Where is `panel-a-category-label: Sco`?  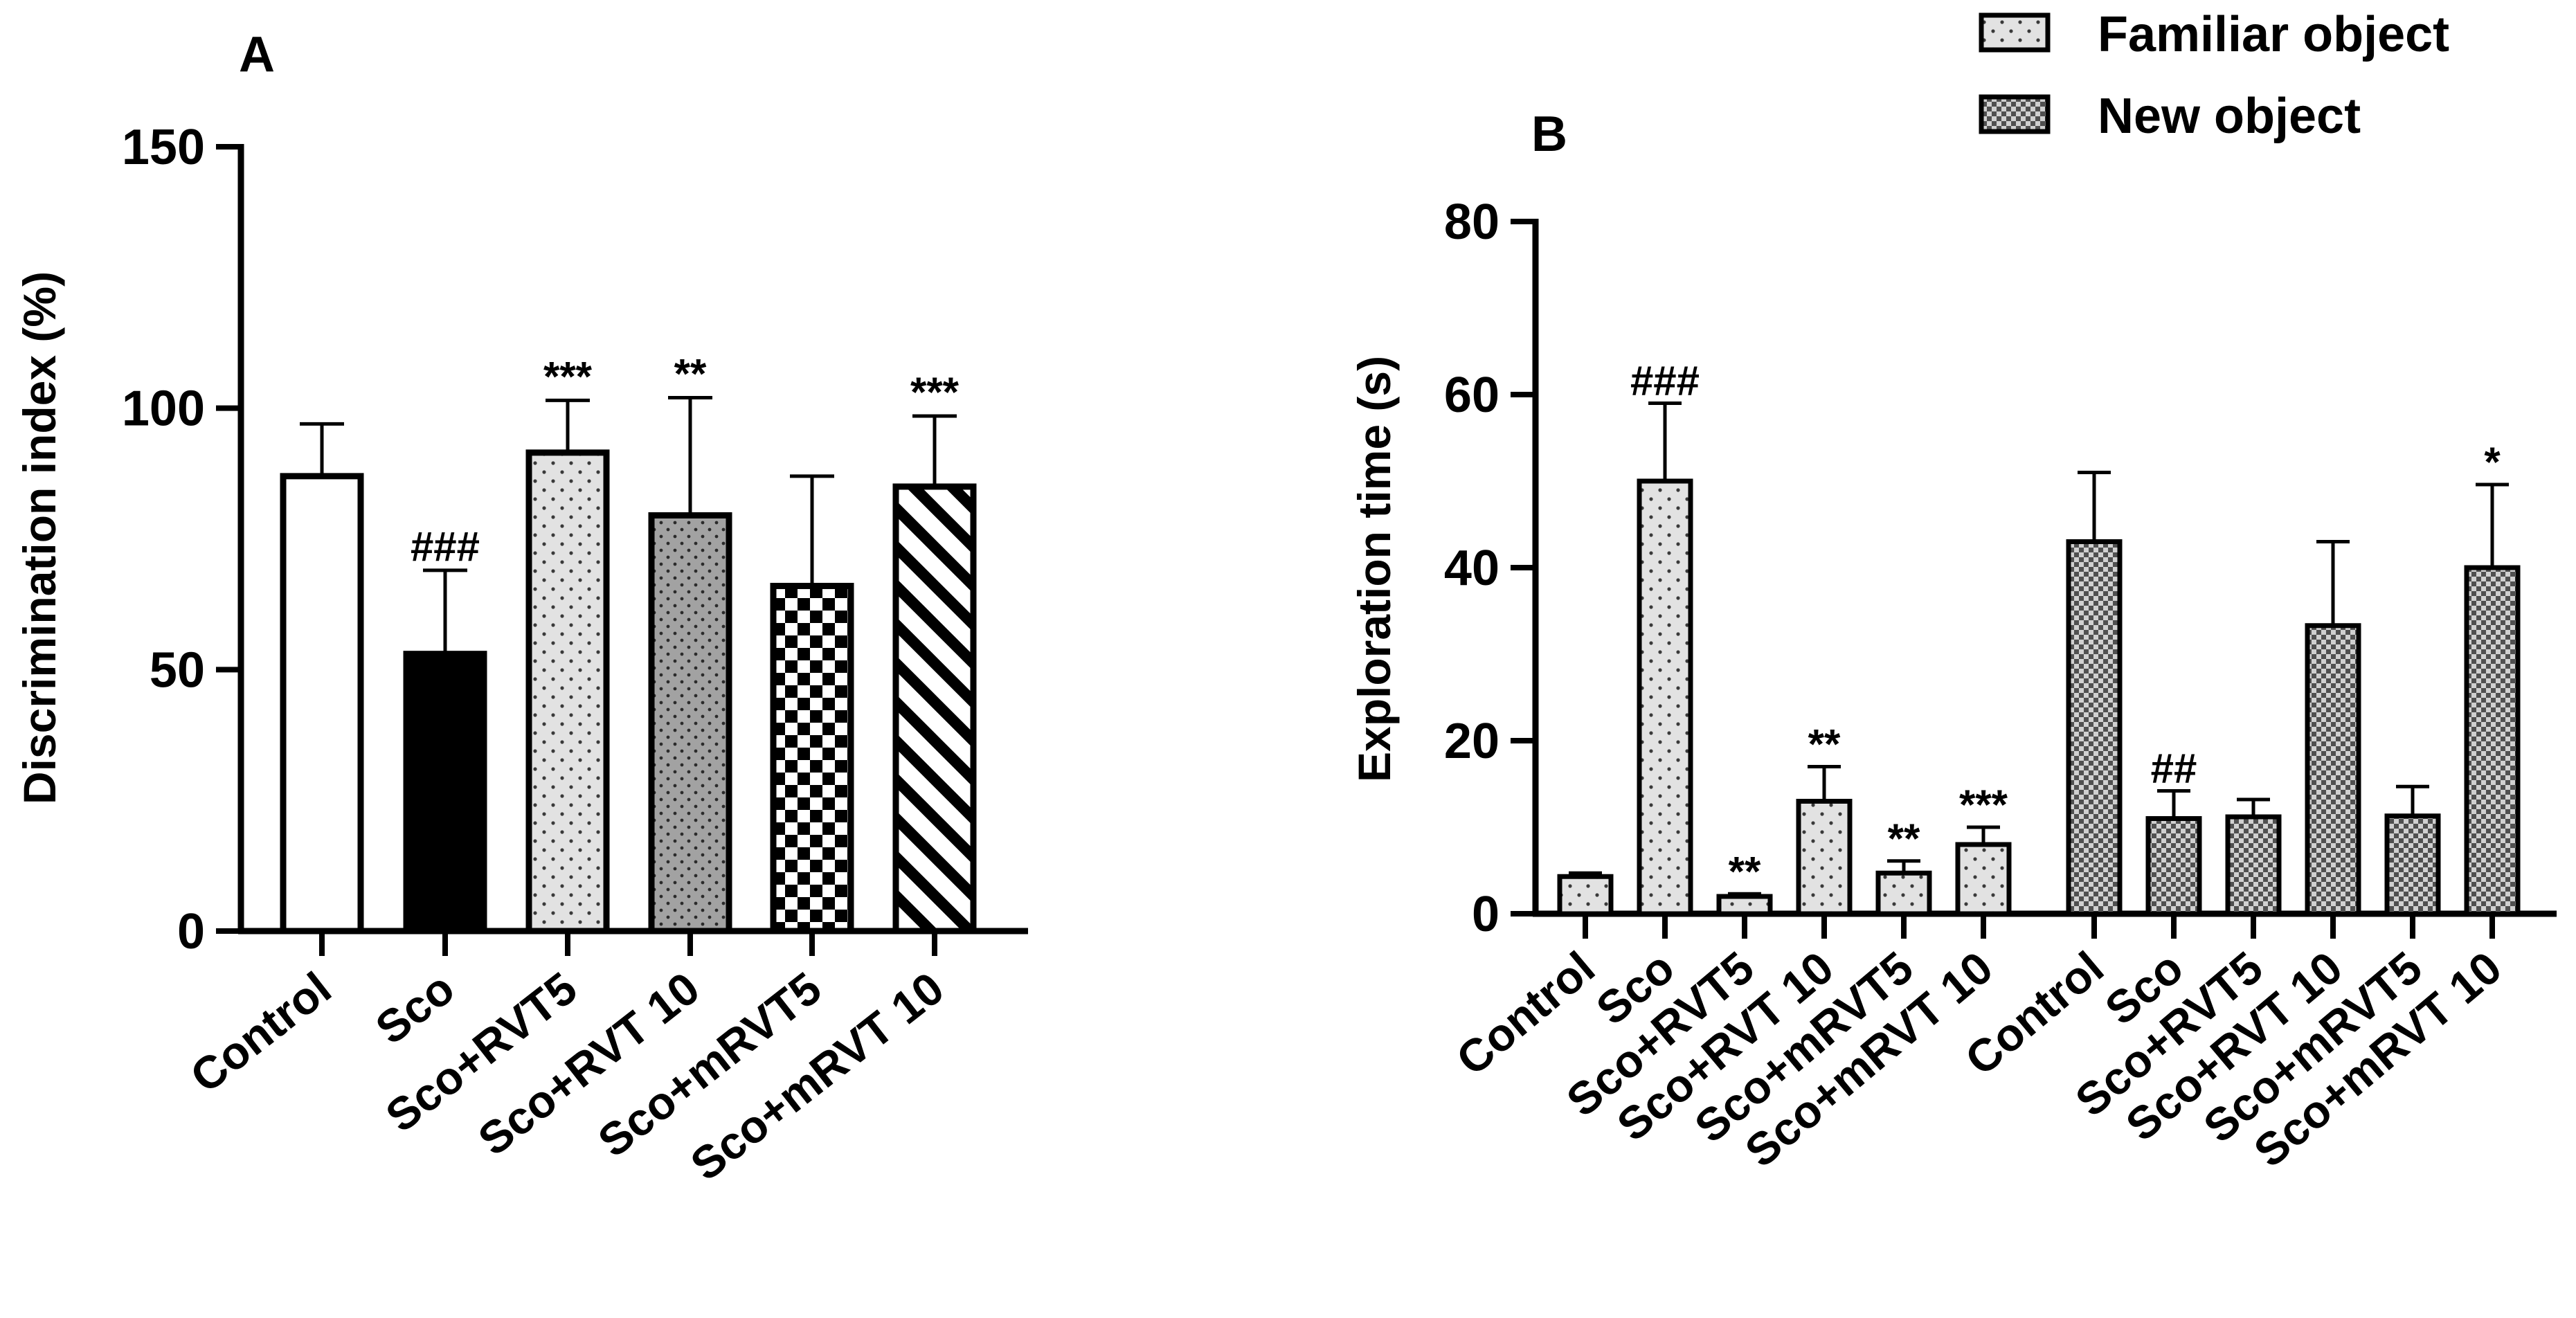
panel-a-category-label: Sco is located at coordinates (415, 1008).